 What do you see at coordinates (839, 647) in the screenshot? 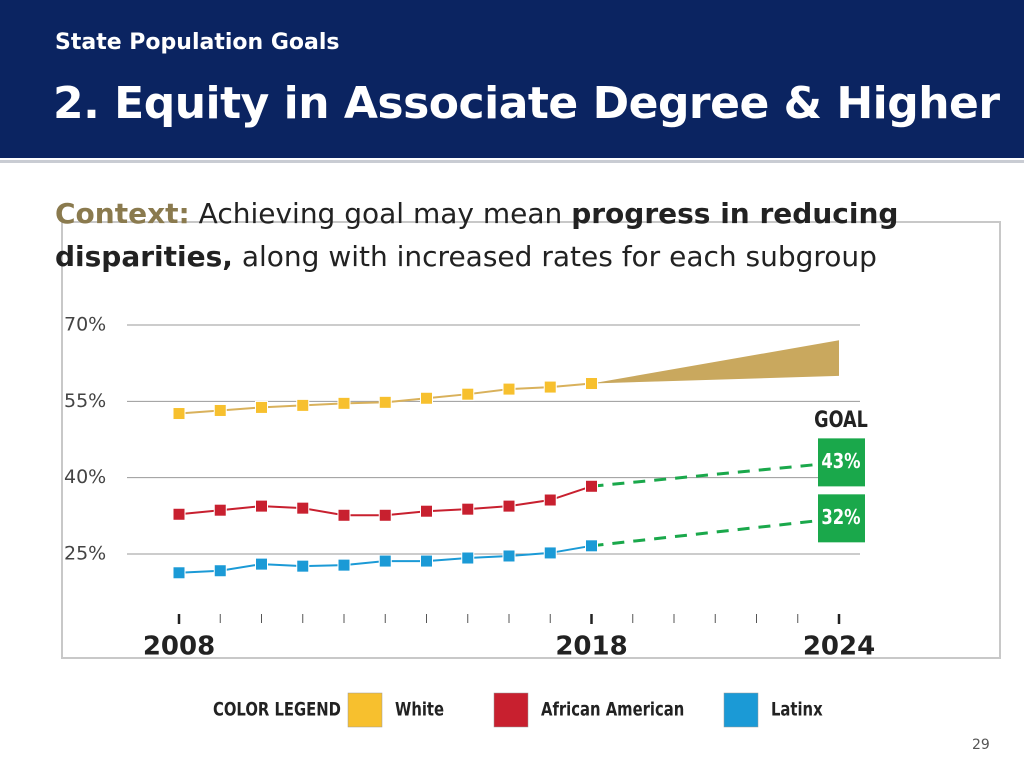
I see `x-tick-label: 2024` at bounding box center [839, 647].